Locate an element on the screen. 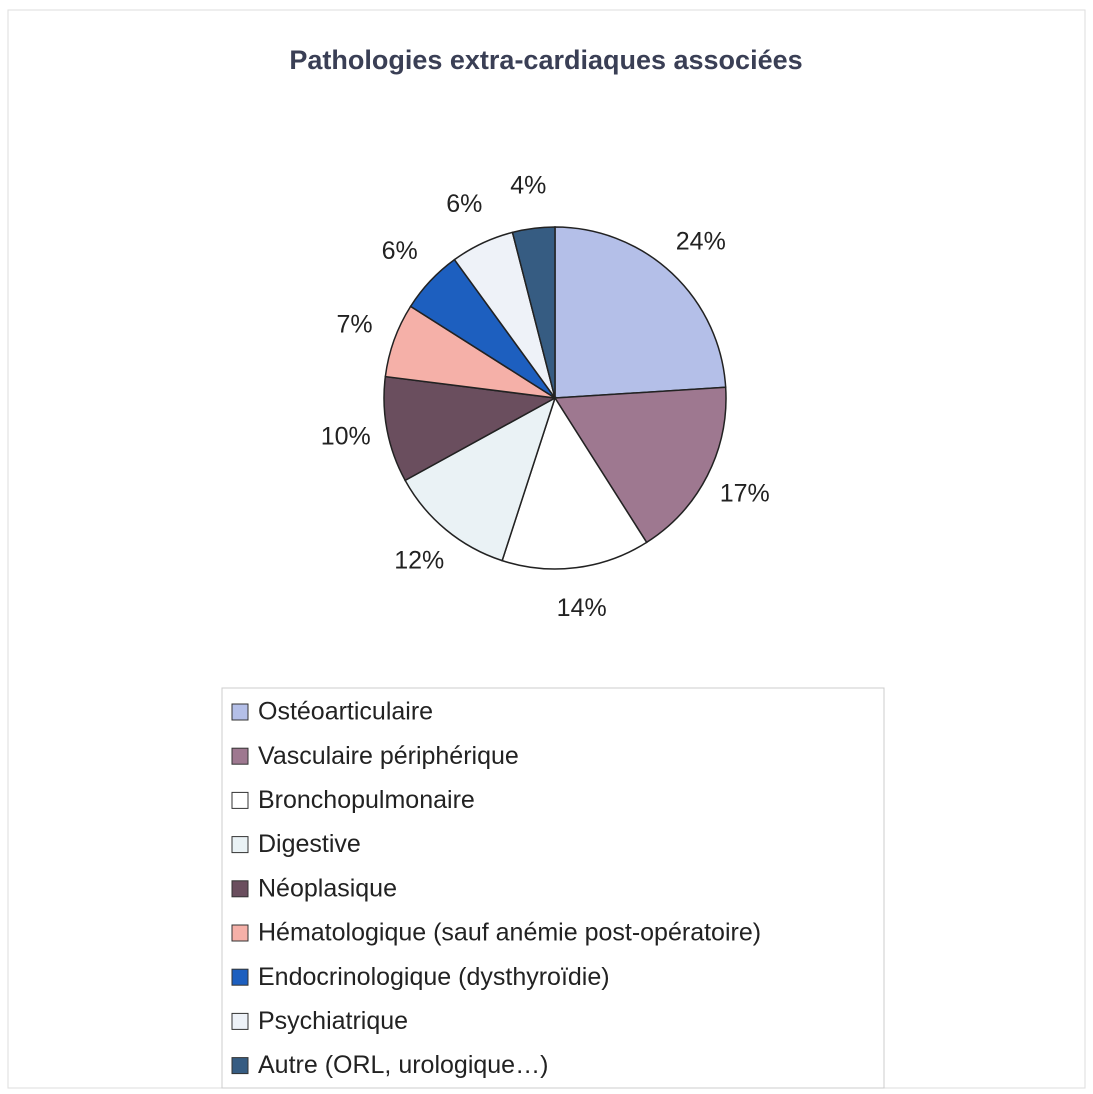 The image size is (1093, 1094). legend-label: Néoplasique is located at coordinates (327, 888).